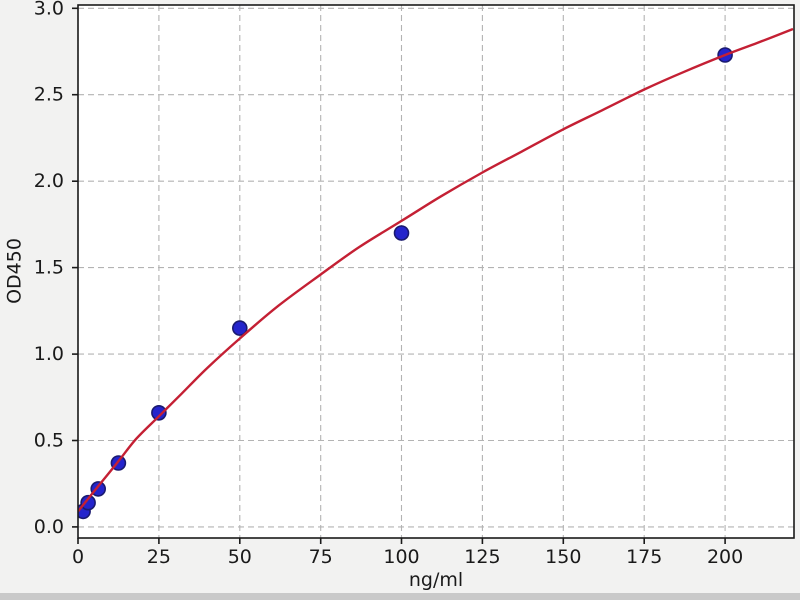 The height and width of the screenshot is (600, 800). Describe the element at coordinates (482, 557) in the screenshot. I see `x-tick-label: 125` at that location.